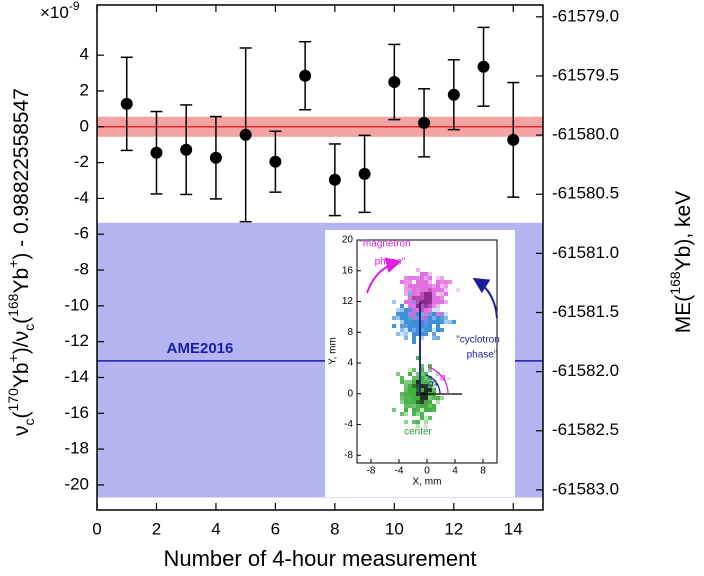 The width and height of the screenshot is (704, 576). Describe the element at coordinates (96, 528) in the screenshot. I see `x-tick-label: 0` at that location.